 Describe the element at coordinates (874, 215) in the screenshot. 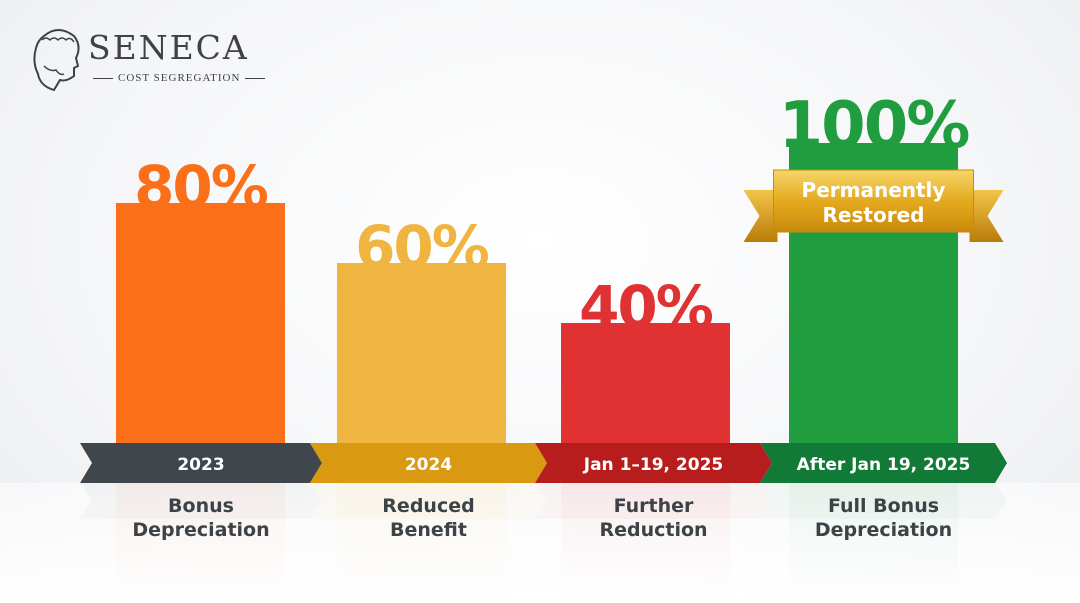

I see `ribbon-text: Restored` at that location.